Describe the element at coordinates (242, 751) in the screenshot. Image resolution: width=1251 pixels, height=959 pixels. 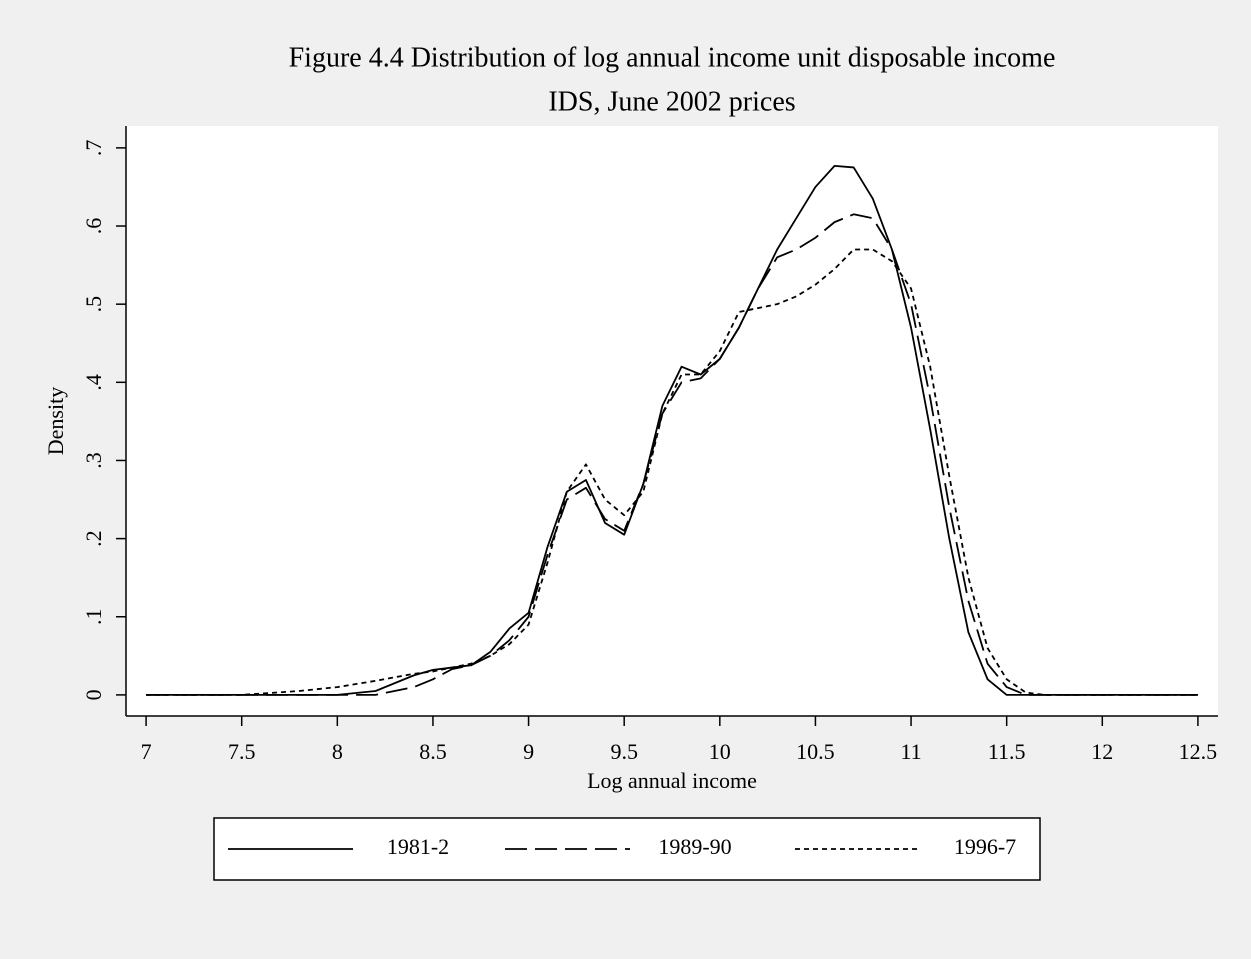
I see `x-tick-label: 7.5` at that location.